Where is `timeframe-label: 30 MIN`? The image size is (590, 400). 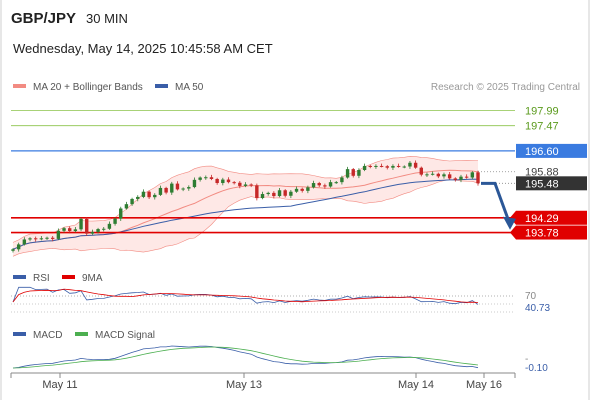
timeframe-label: 30 MIN is located at coordinates (107, 18).